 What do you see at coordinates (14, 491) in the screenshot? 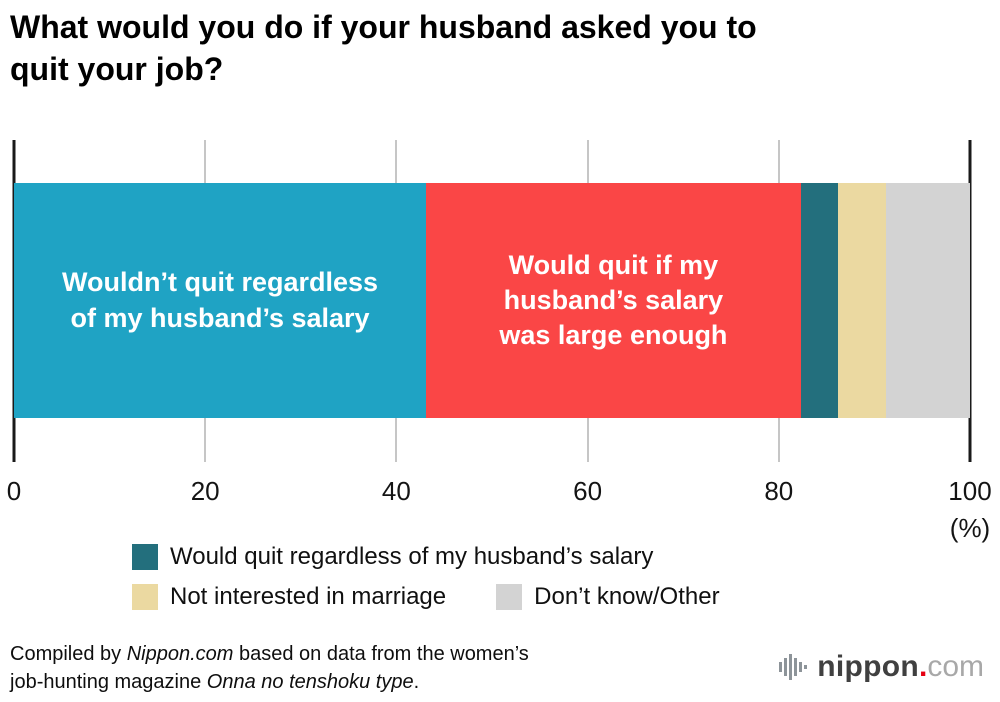
I see `x-tick-0: 0` at bounding box center [14, 491].